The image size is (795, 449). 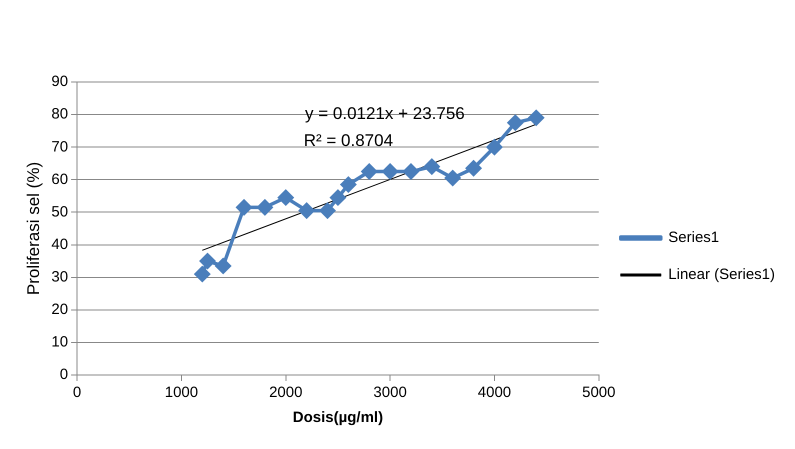 I want to click on x-tick-label: 3000, so click(x=390, y=393).